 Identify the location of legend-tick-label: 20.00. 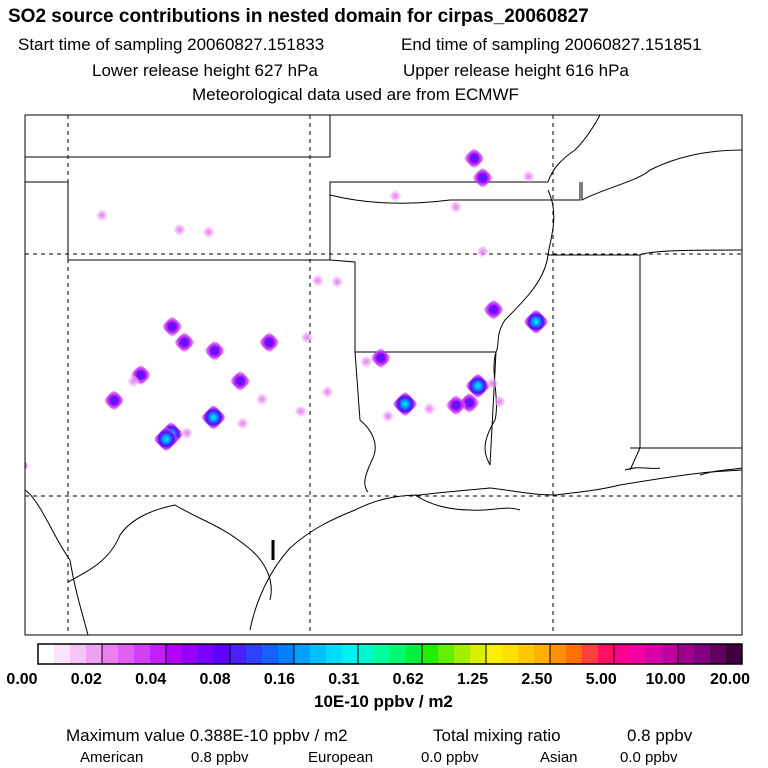
(730, 679).